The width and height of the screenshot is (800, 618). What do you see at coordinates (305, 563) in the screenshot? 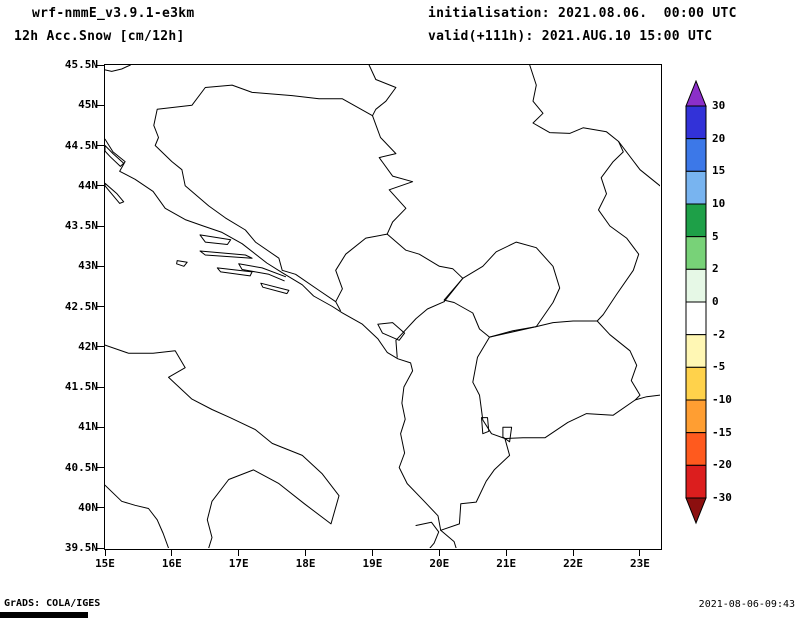
I see `lon-tick-label: 18E` at bounding box center [305, 563].